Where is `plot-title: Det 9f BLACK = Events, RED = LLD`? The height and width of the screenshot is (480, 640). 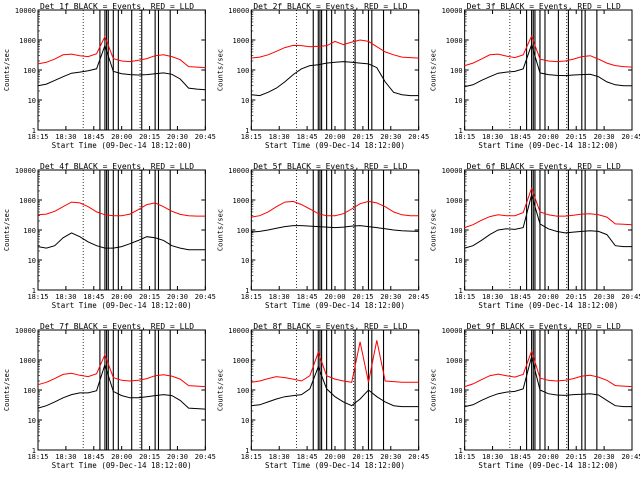
plot-title: Det 9f BLACK = Events, RED = LLD is located at coordinates (544, 326).